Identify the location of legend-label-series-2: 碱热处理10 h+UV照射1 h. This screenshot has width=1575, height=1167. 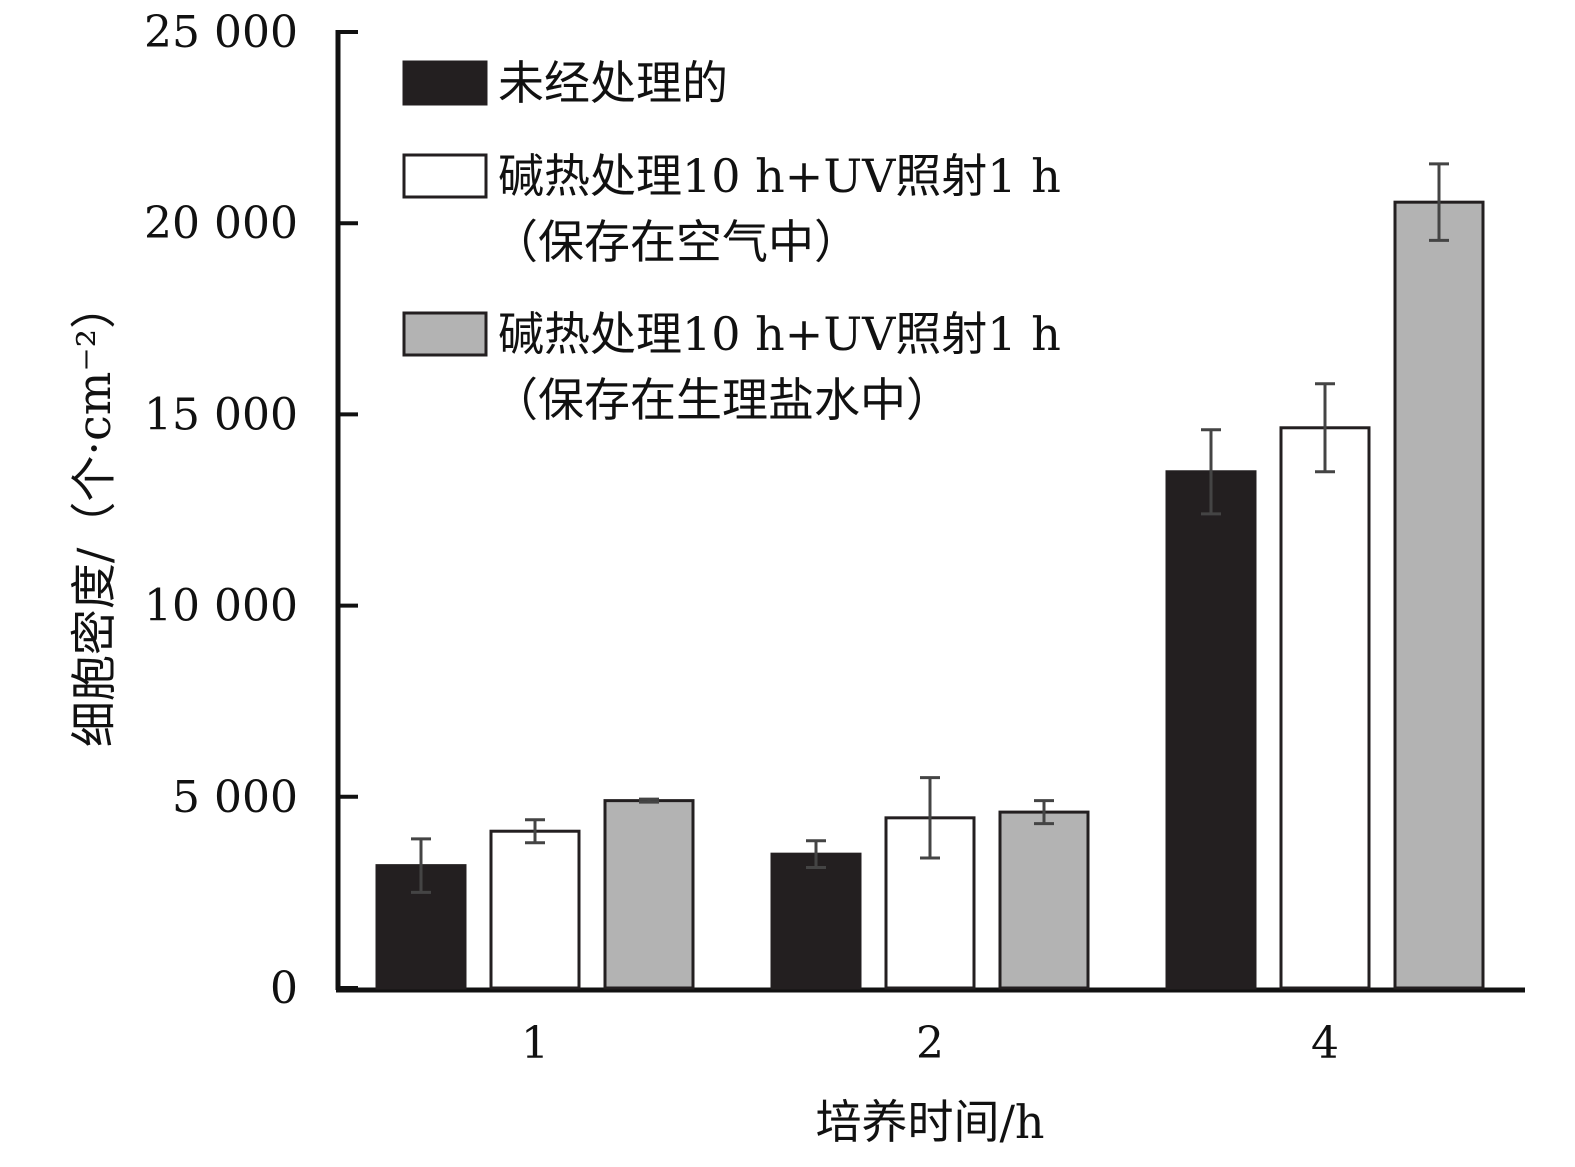
(779, 176).